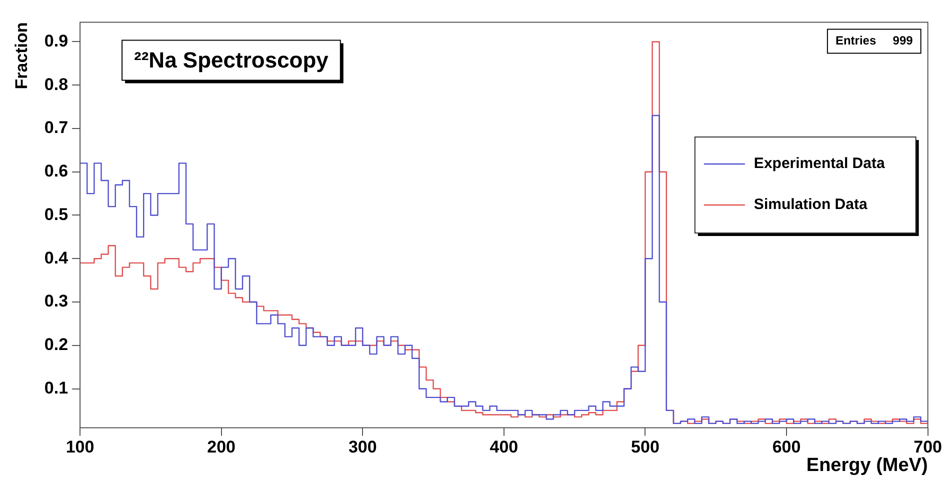 Image resolution: width=952 pixels, height=489 pixels. What do you see at coordinates (504, 447) in the screenshot?
I see `x-tick-label: 400` at bounding box center [504, 447].